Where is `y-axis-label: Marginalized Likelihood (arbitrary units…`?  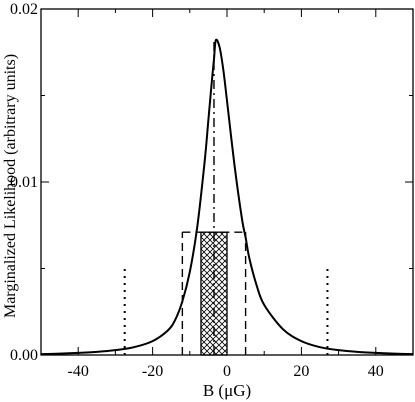
y-axis-label: Marginalized Likelihood (arbitrary units… is located at coordinates (10, 186).